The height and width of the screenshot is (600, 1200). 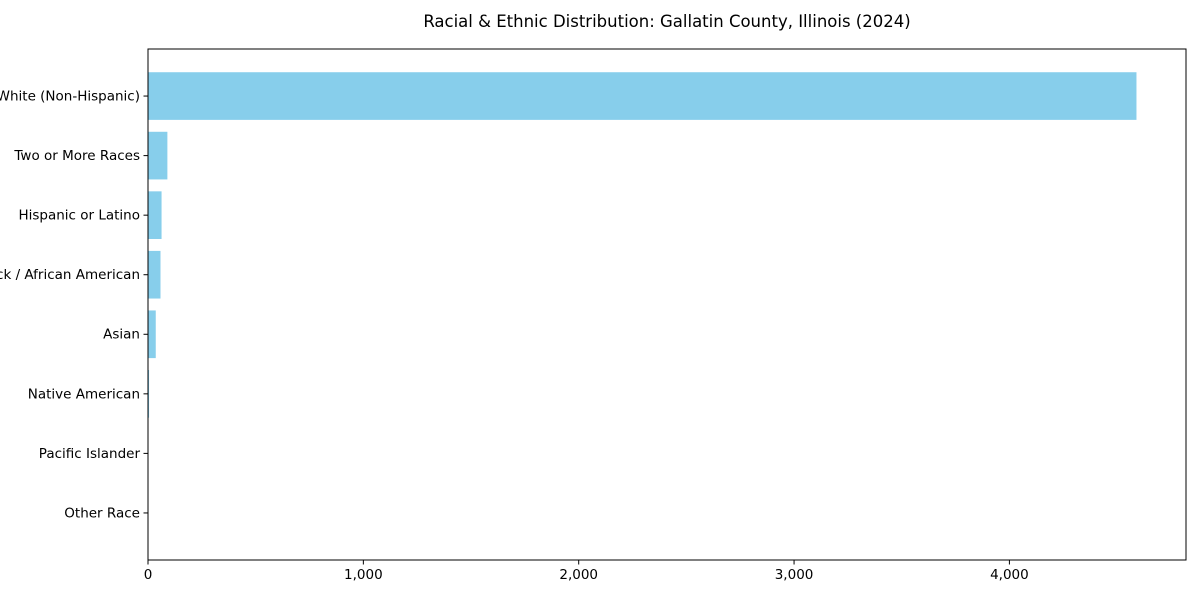 What do you see at coordinates (148, 575) in the screenshot?
I see `x-tick-label: 0` at bounding box center [148, 575].